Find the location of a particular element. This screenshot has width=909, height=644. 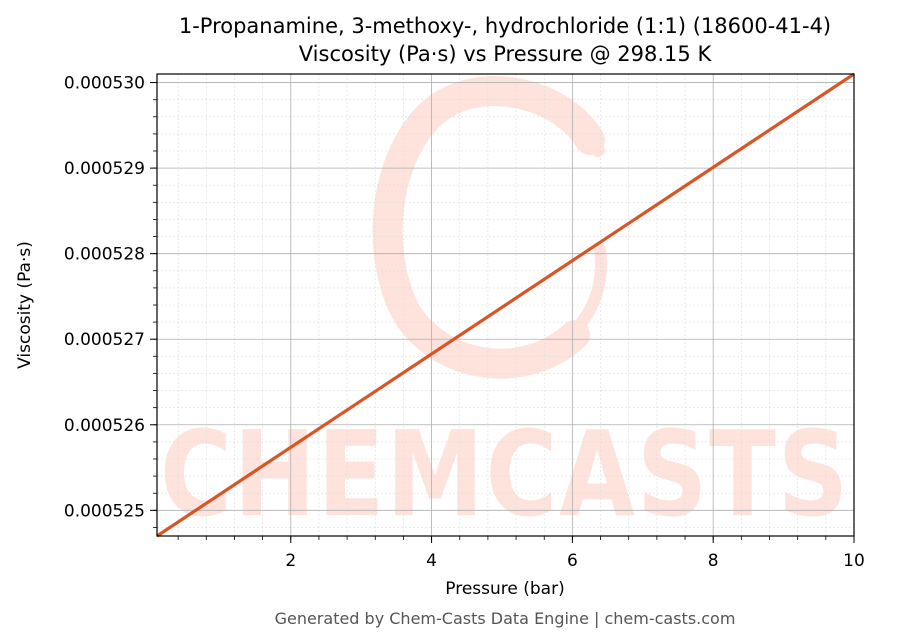

y-tick-label: 0.000527 is located at coordinates (104, 340).